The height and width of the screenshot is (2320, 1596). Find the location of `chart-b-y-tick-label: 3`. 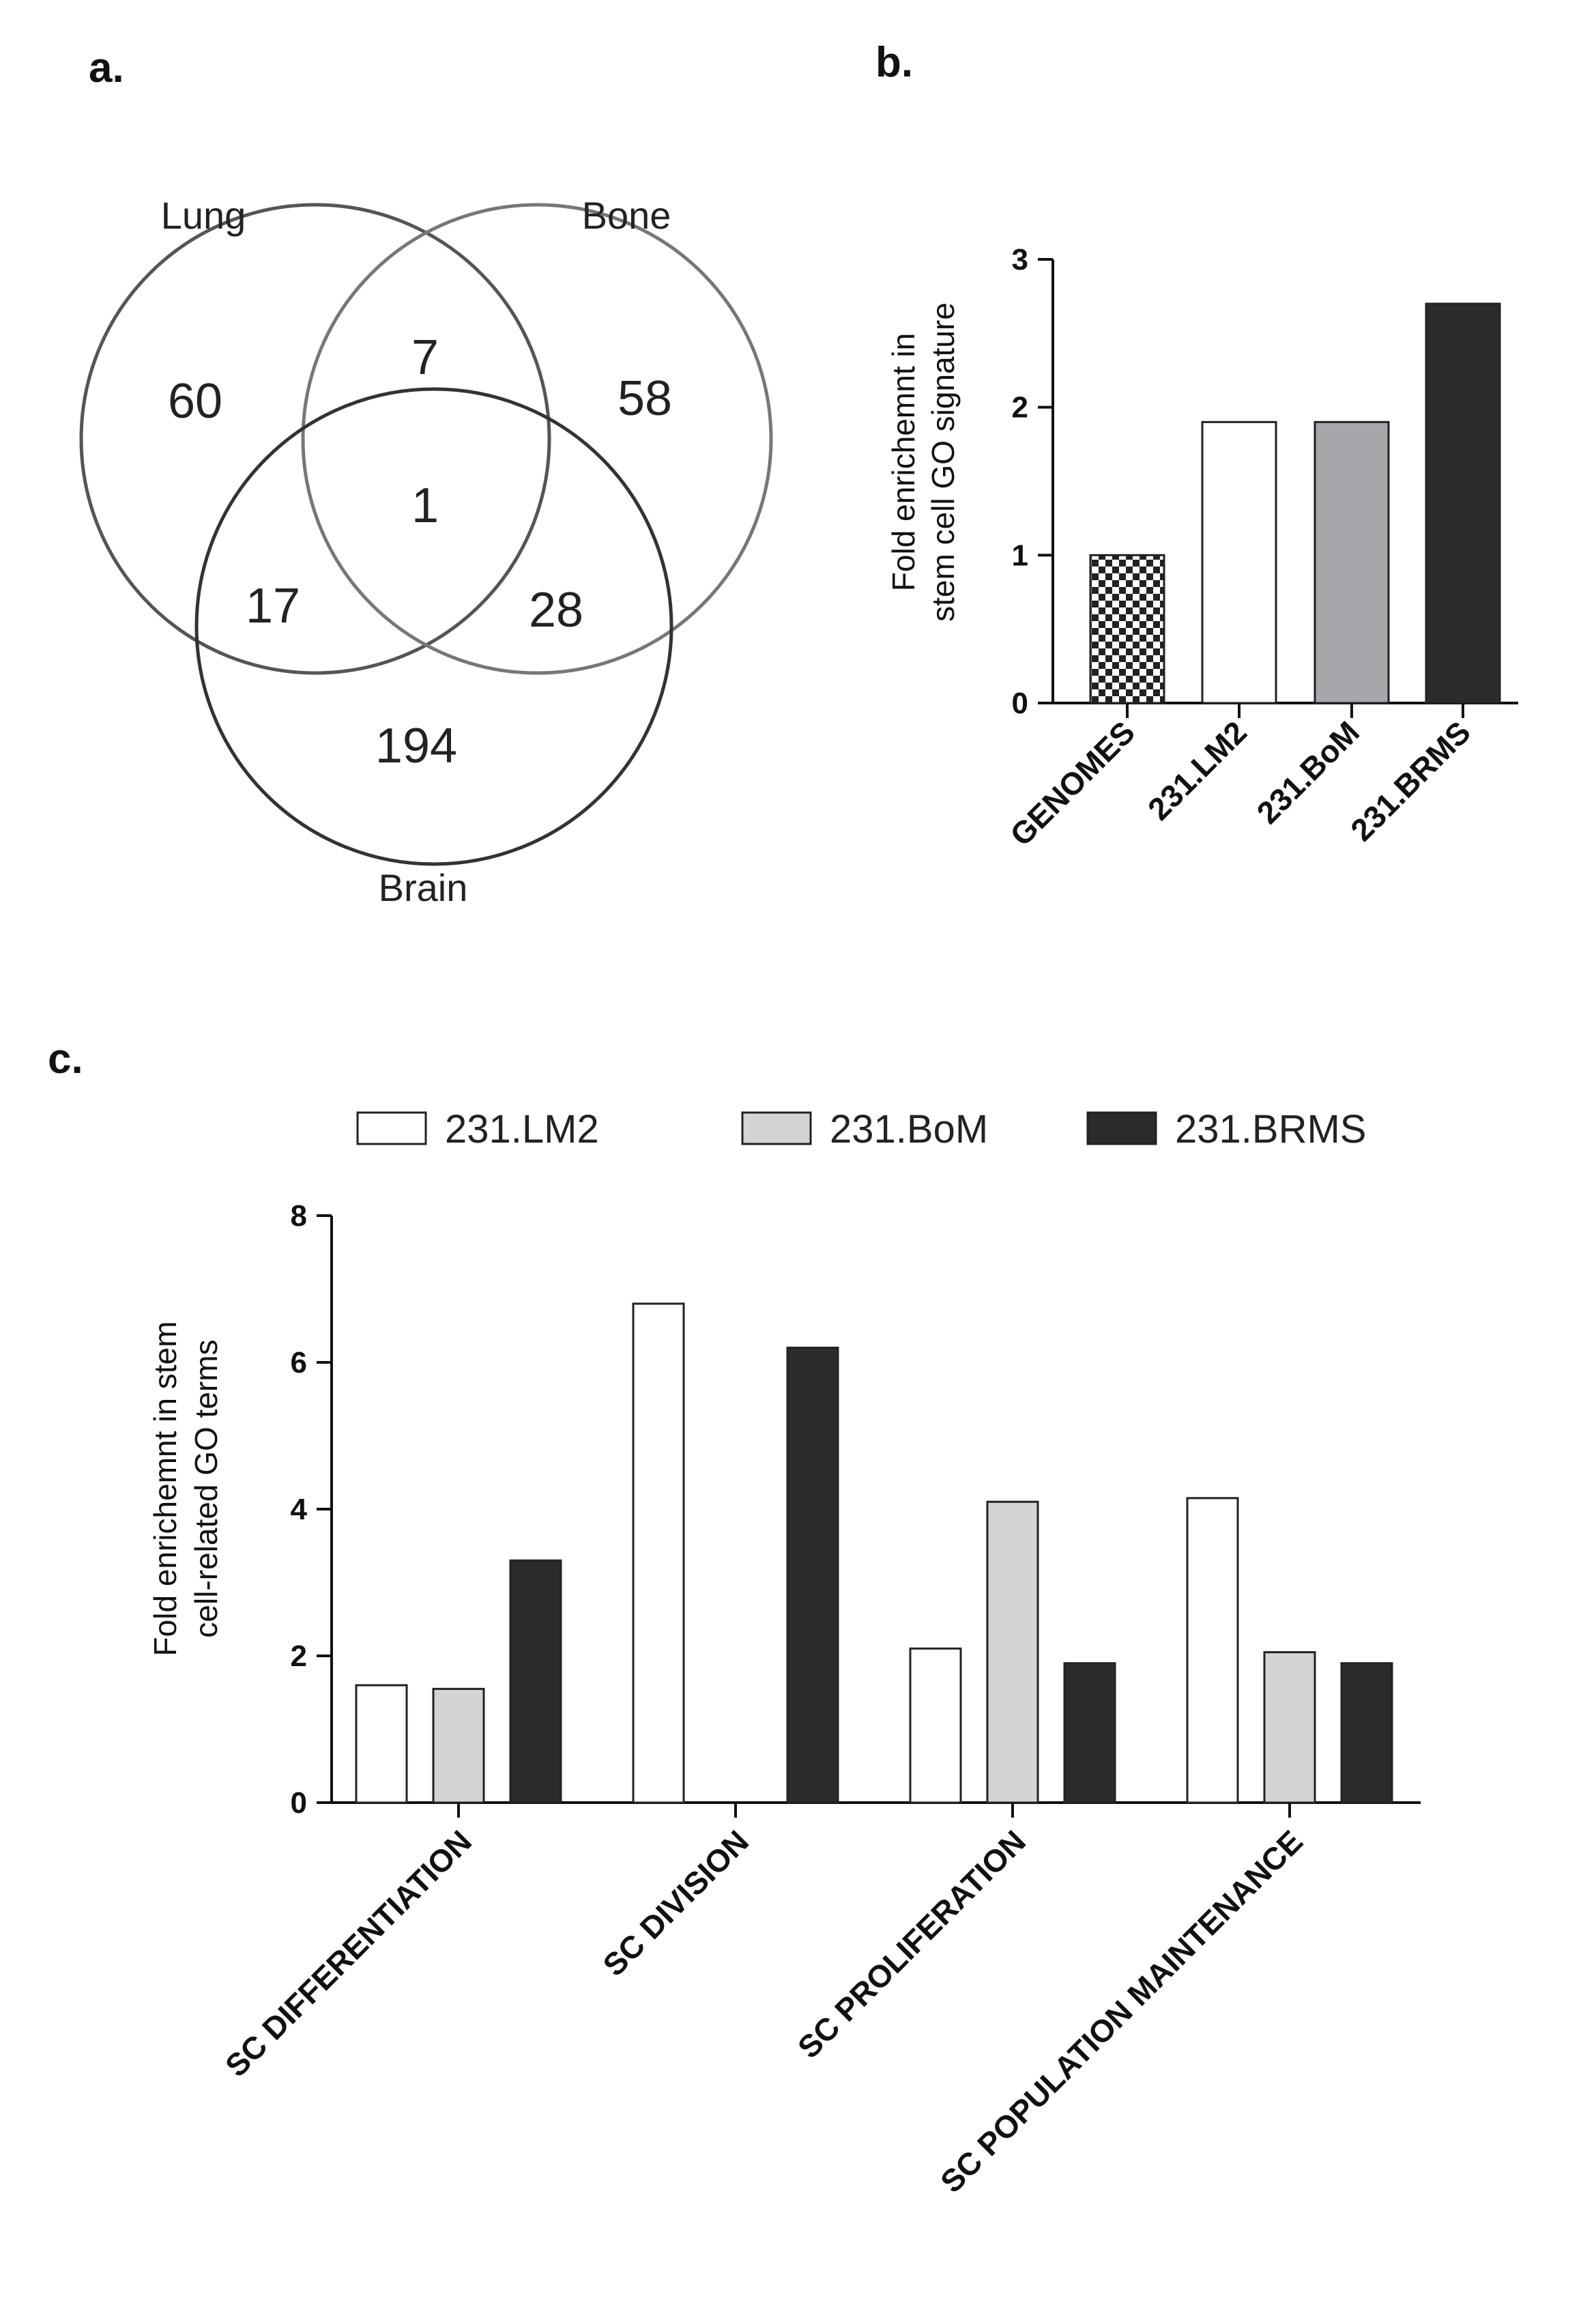

chart-b-y-tick-label: 3 is located at coordinates (1020, 259).